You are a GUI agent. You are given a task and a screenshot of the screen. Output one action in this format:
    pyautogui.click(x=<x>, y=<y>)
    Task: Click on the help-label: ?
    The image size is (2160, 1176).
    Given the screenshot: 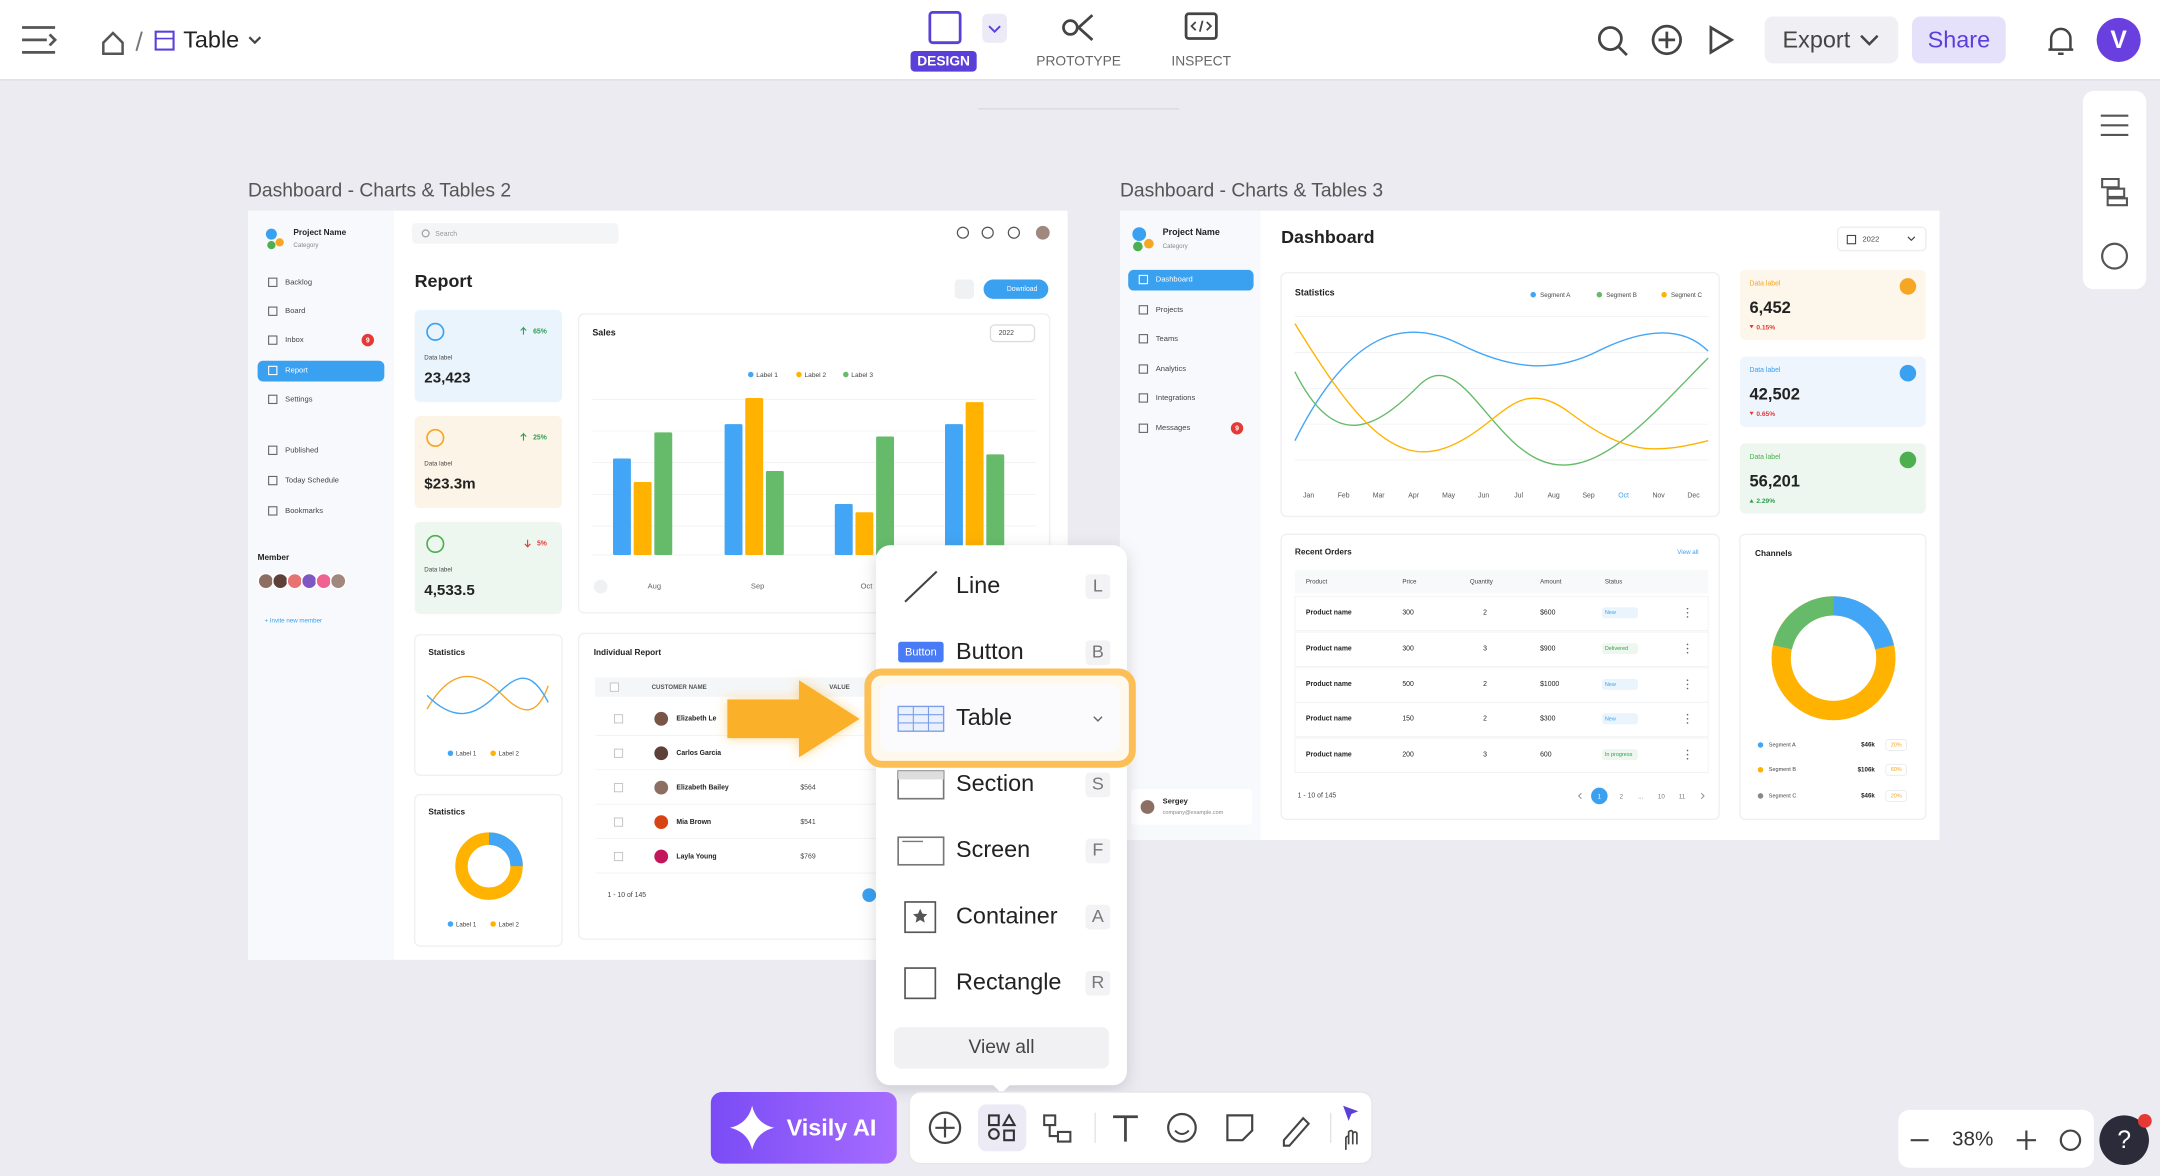 What is the action you would take?
    pyautogui.click(x=2124, y=1140)
    